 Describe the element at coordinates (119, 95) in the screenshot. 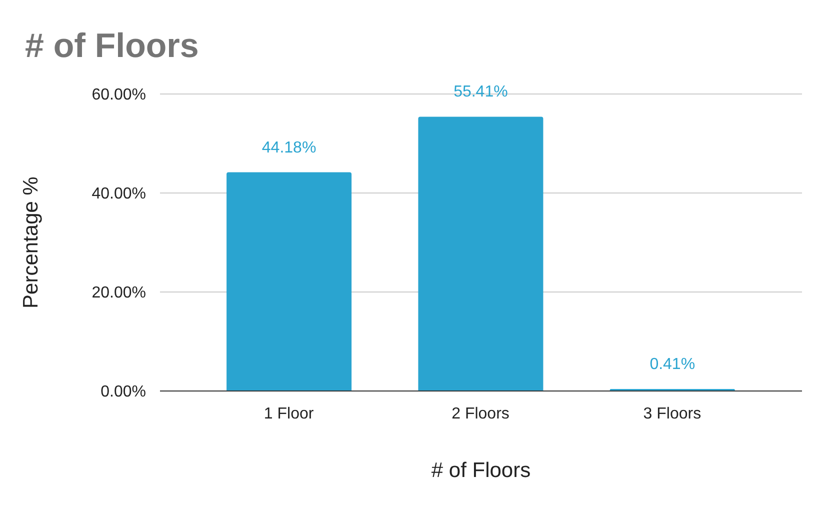

I see `y-tick-label: 60.00%` at that location.